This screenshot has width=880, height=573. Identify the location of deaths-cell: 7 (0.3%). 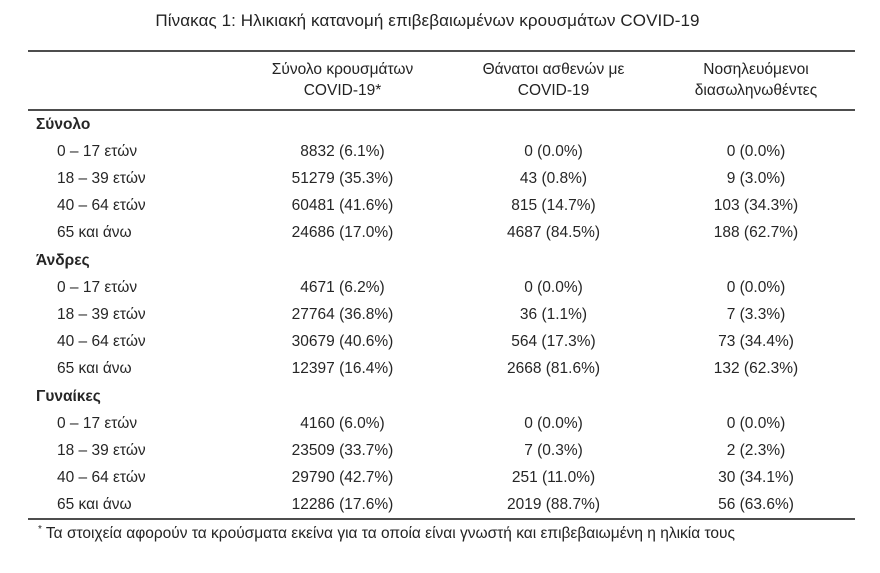
(553, 450).